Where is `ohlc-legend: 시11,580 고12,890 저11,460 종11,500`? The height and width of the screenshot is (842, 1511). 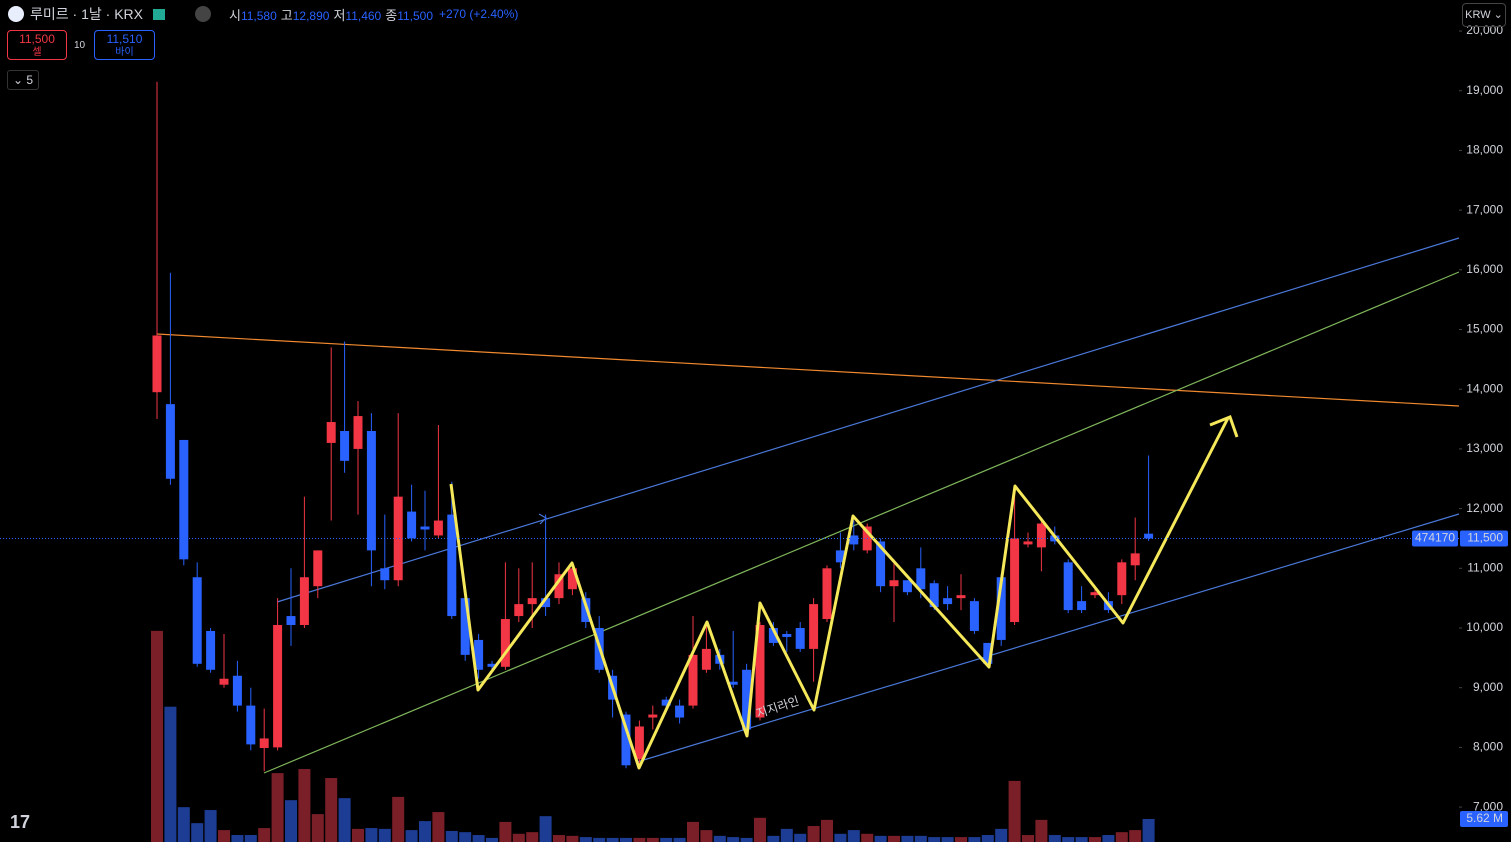
ohlc-legend: 시11,580 고12,890 저11,460 종11,500 is located at coordinates (329, 14).